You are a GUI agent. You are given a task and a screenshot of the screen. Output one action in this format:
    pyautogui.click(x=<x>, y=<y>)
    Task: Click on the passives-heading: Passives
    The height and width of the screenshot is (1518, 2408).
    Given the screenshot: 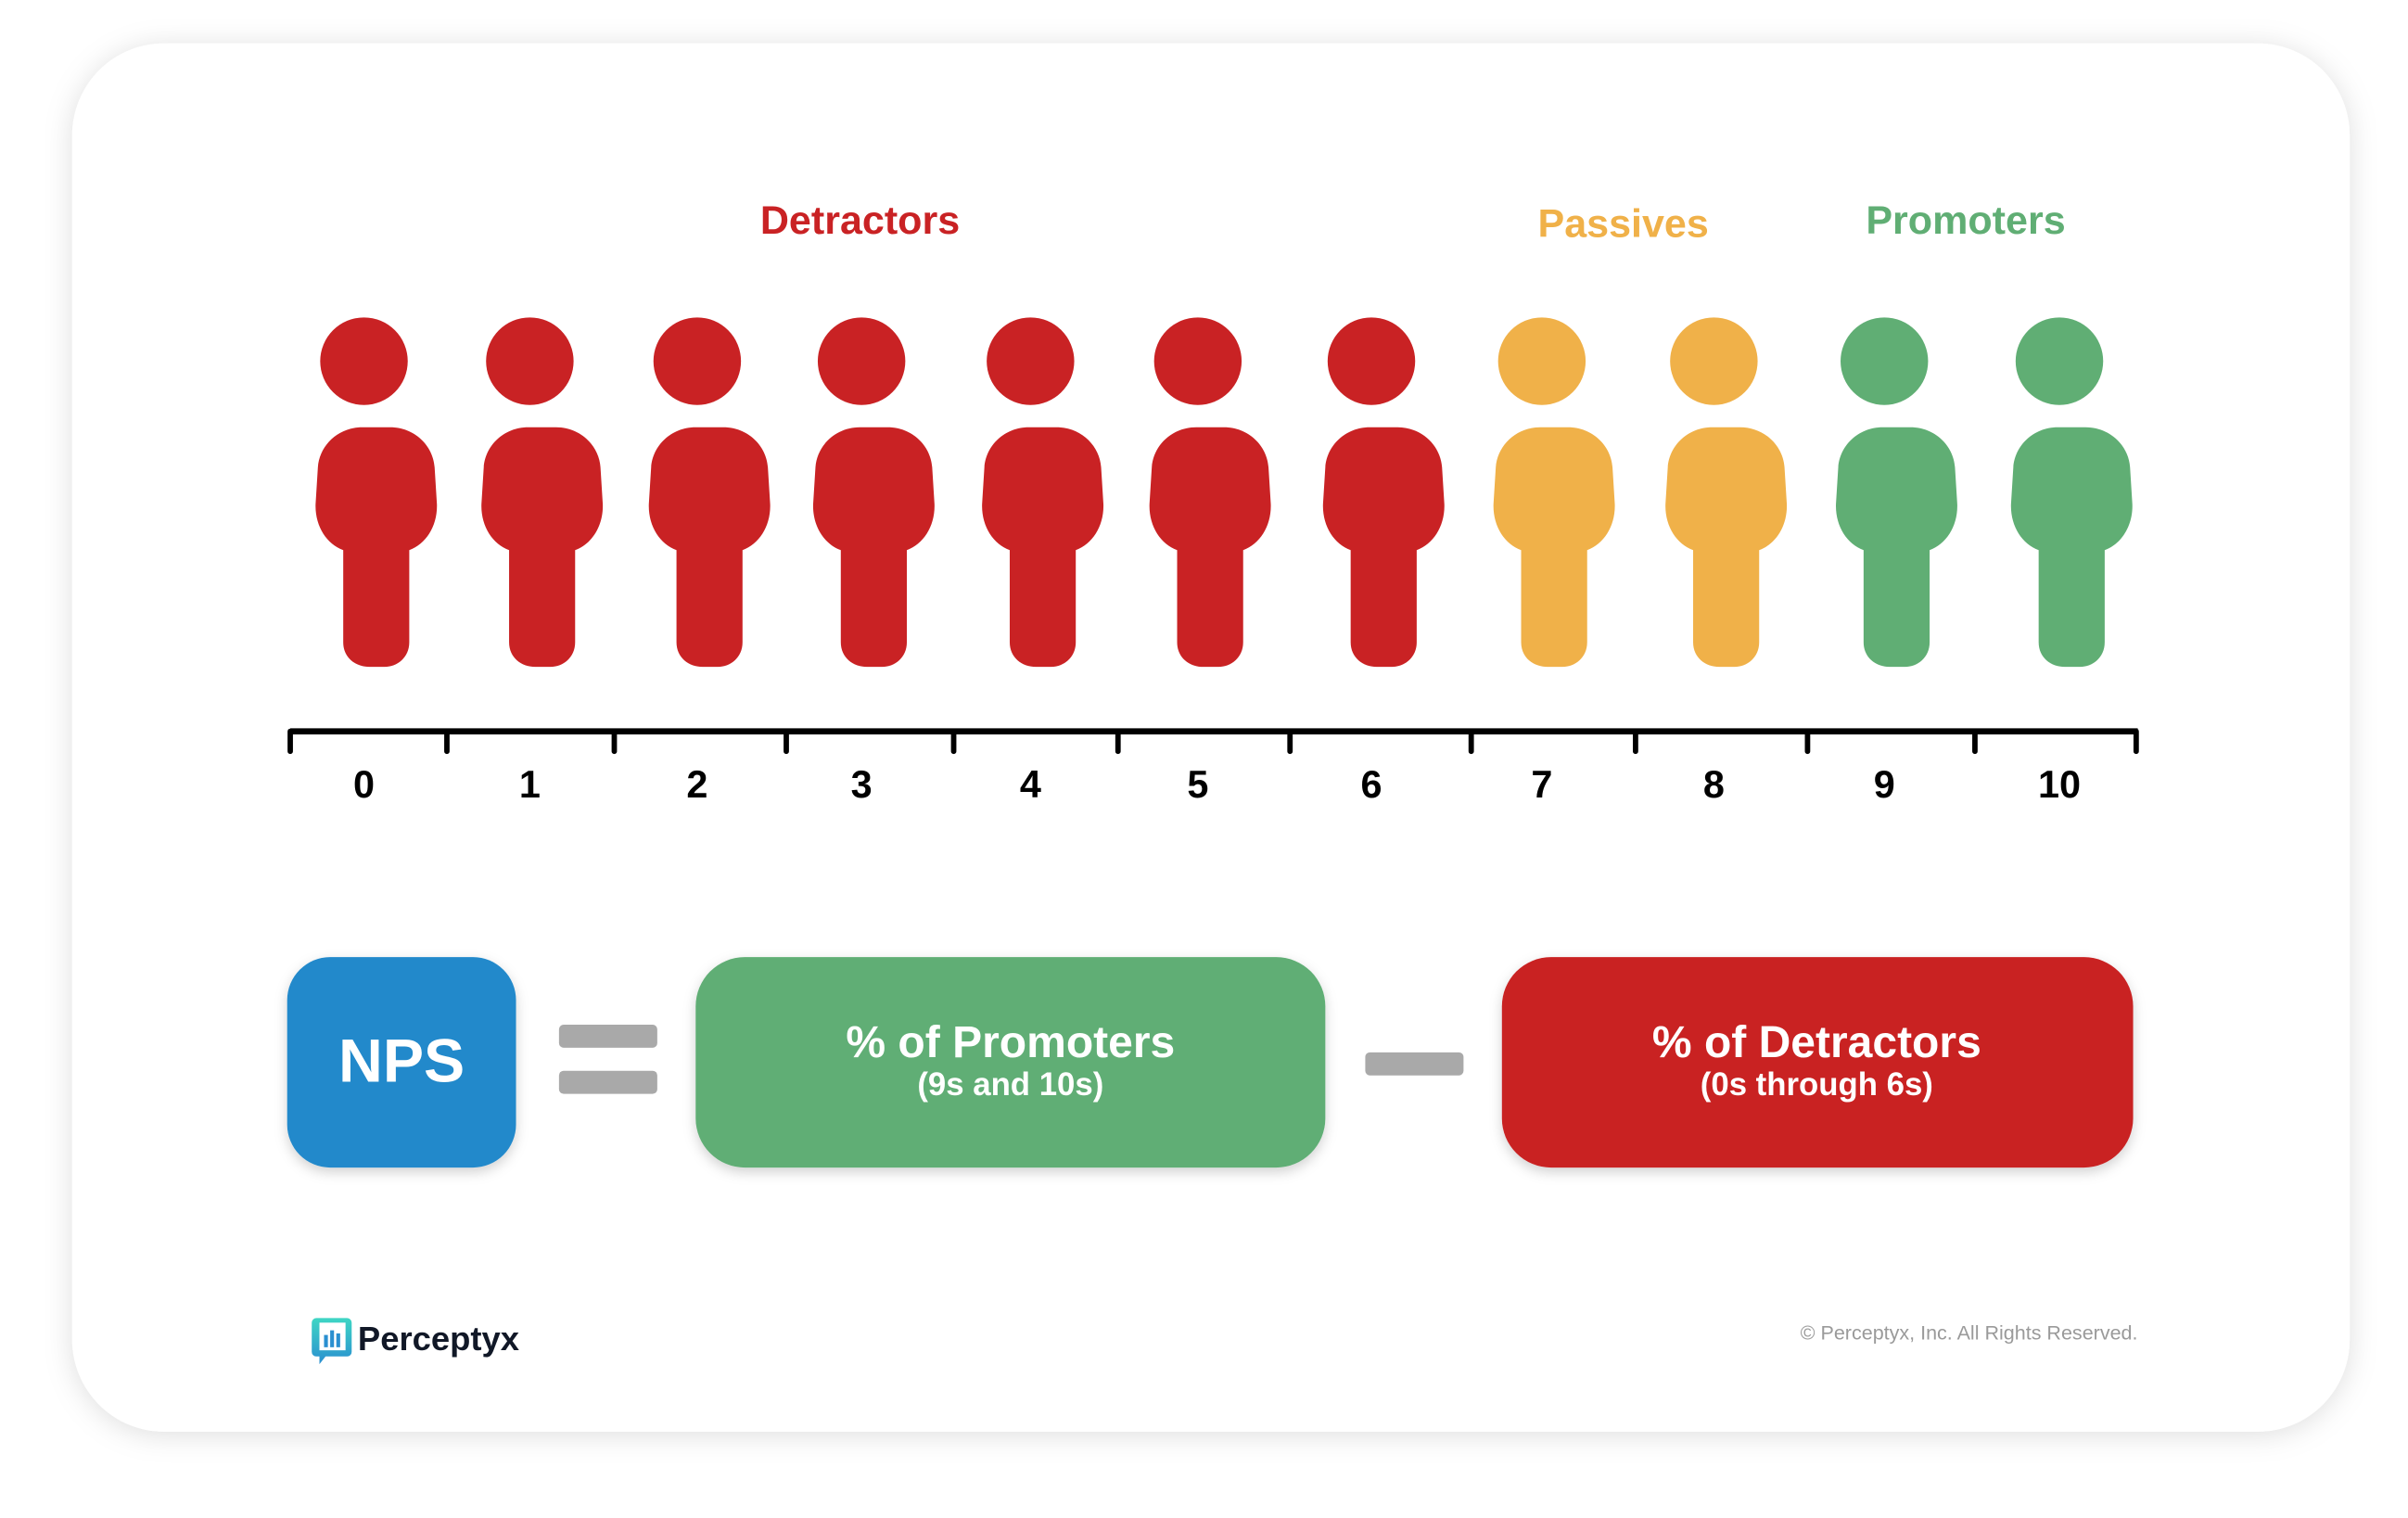 What is the action you would take?
    pyautogui.click(x=1622, y=224)
    